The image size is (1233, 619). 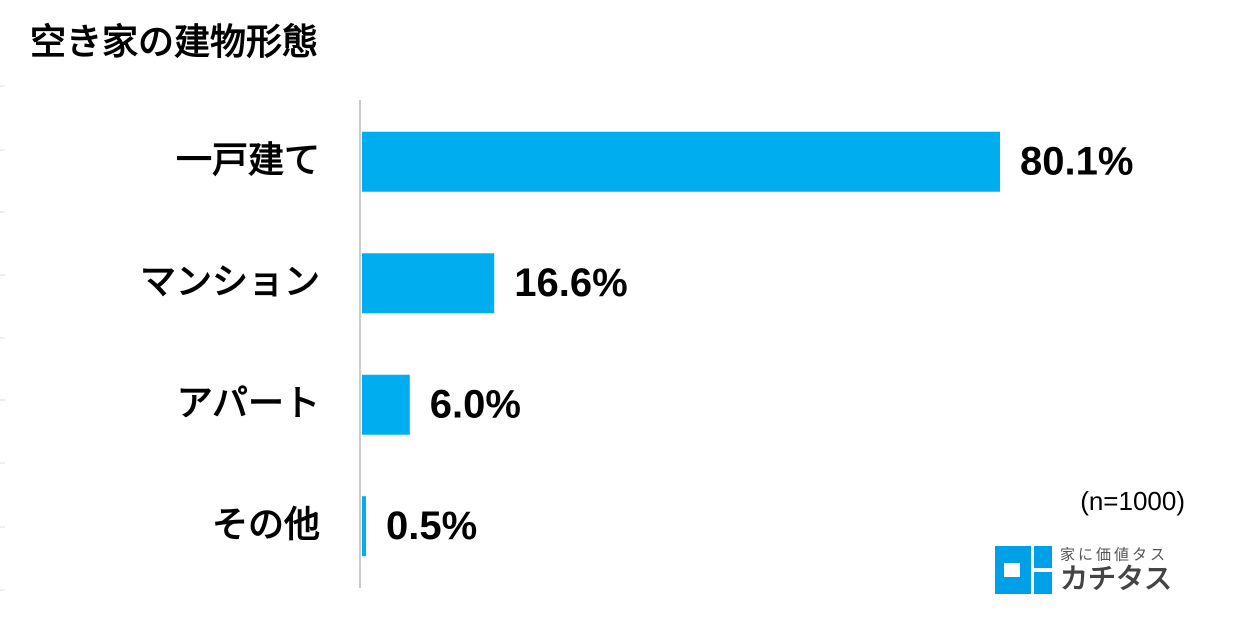 I want to click on logo-tagline: 家に価値タス, so click(x=1114, y=555).